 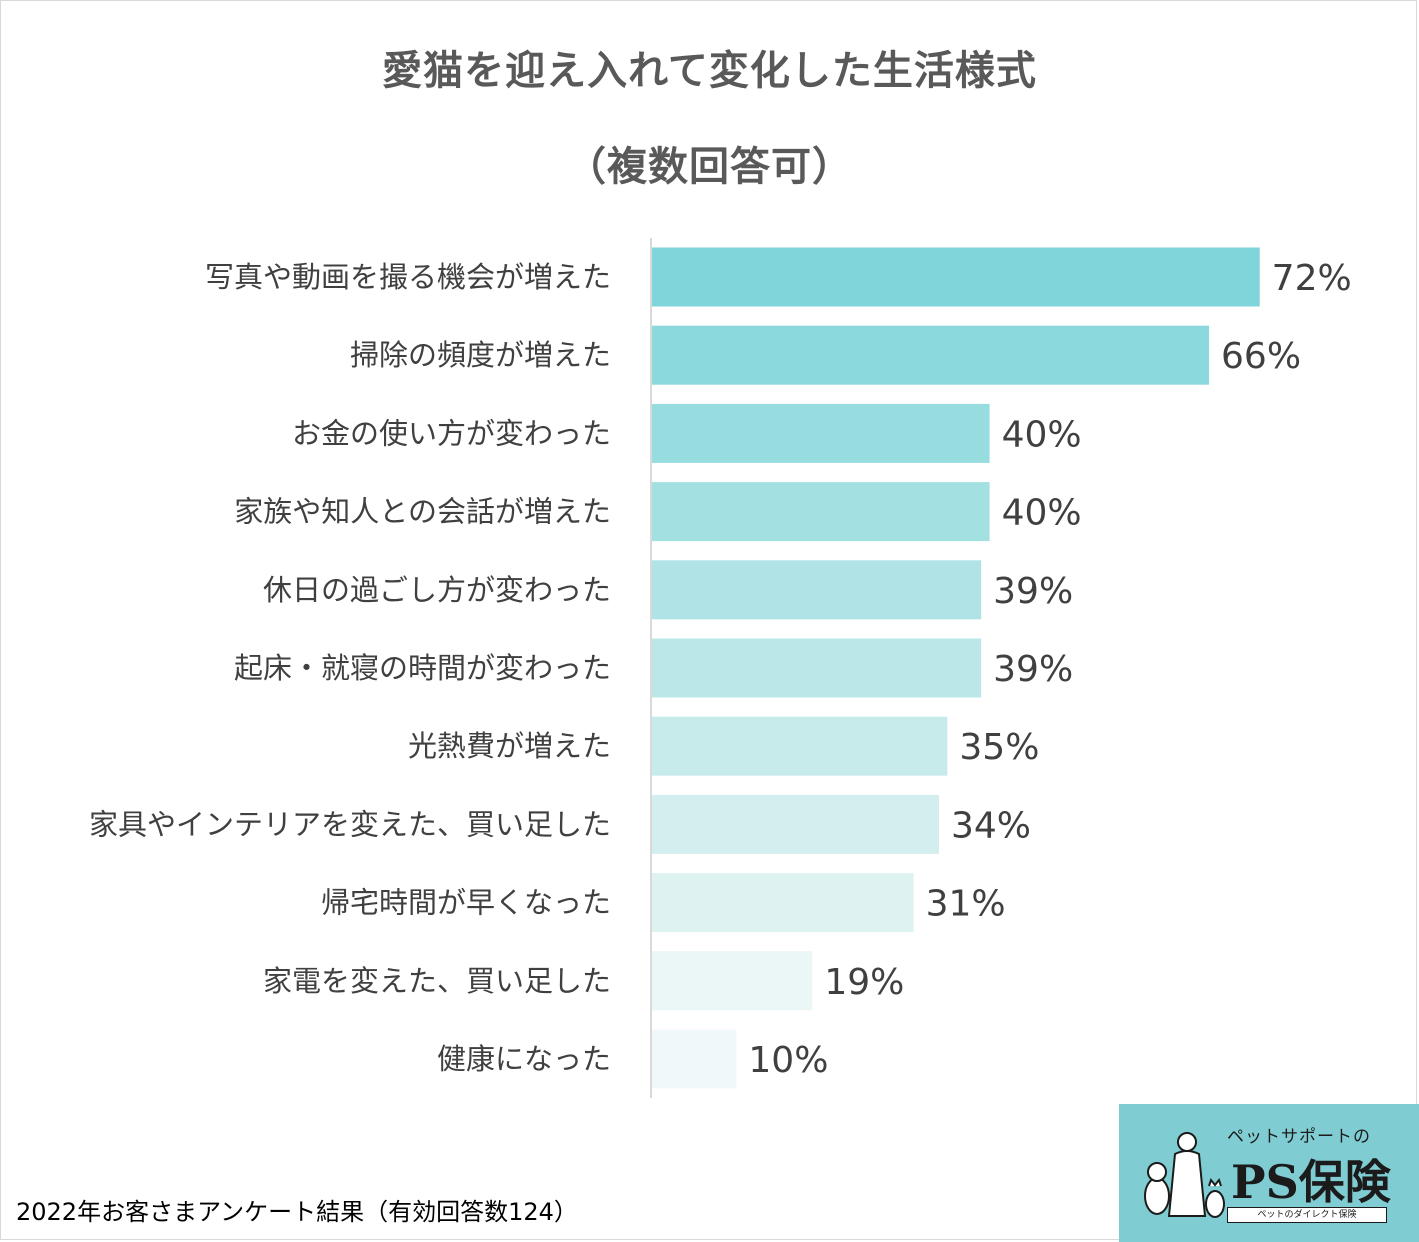 What do you see at coordinates (709, 71) in the screenshot?
I see `chart-title: 愛猫を迎え入れて変化した生活様式` at bounding box center [709, 71].